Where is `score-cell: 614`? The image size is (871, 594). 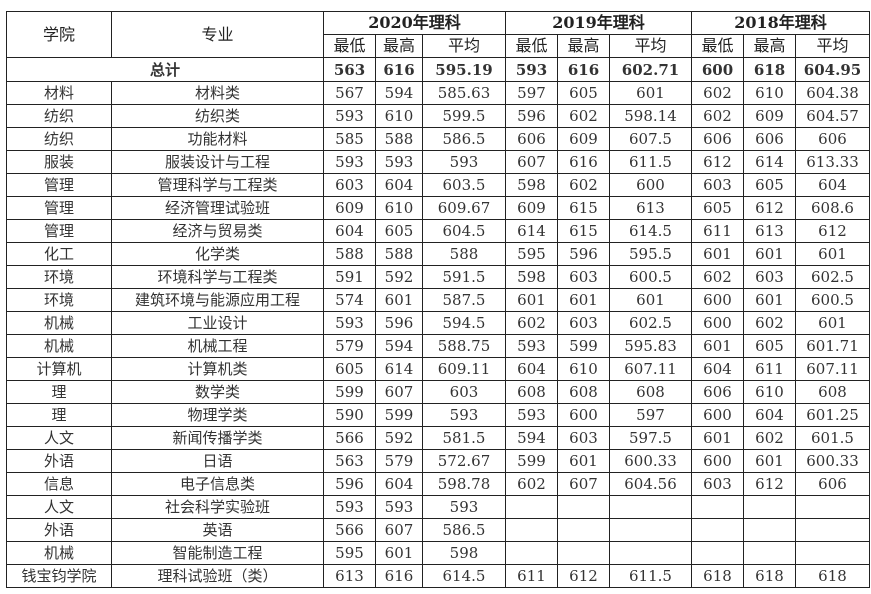
score-cell: 614 is located at coordinates (531, 231).